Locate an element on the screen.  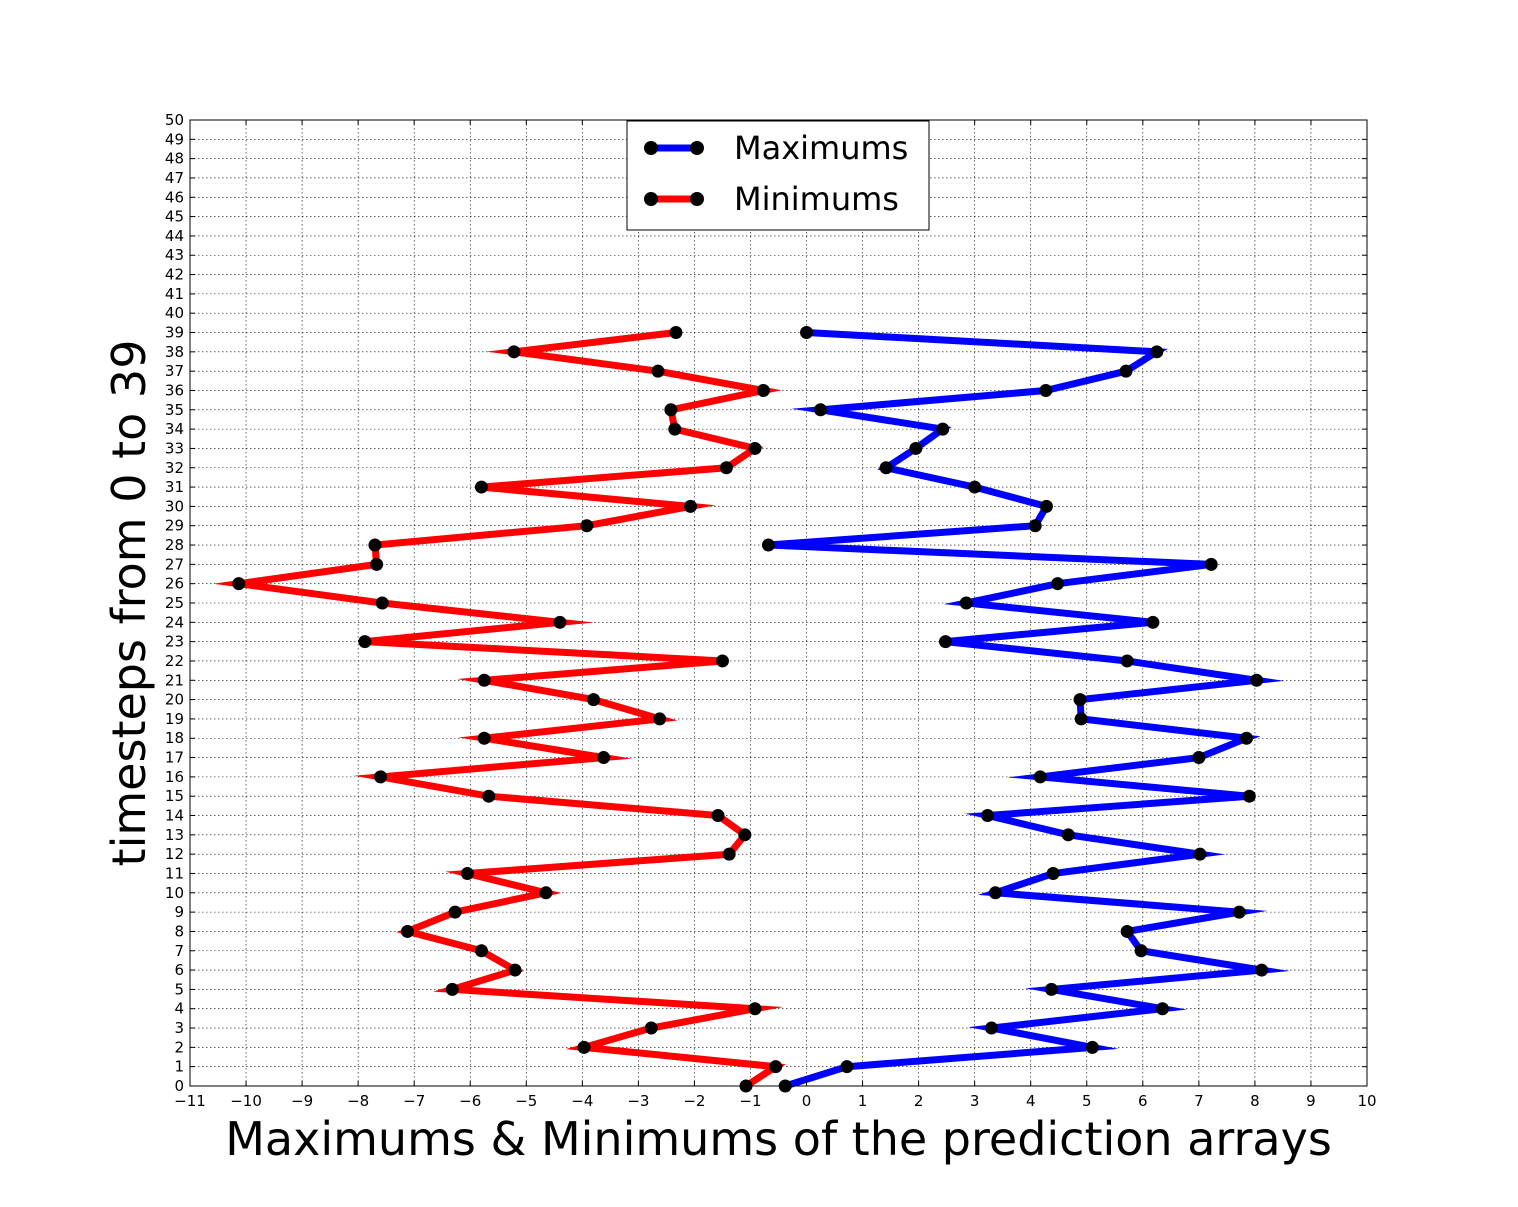
y-tick-label: 35 is located at coordinates (174, 410).